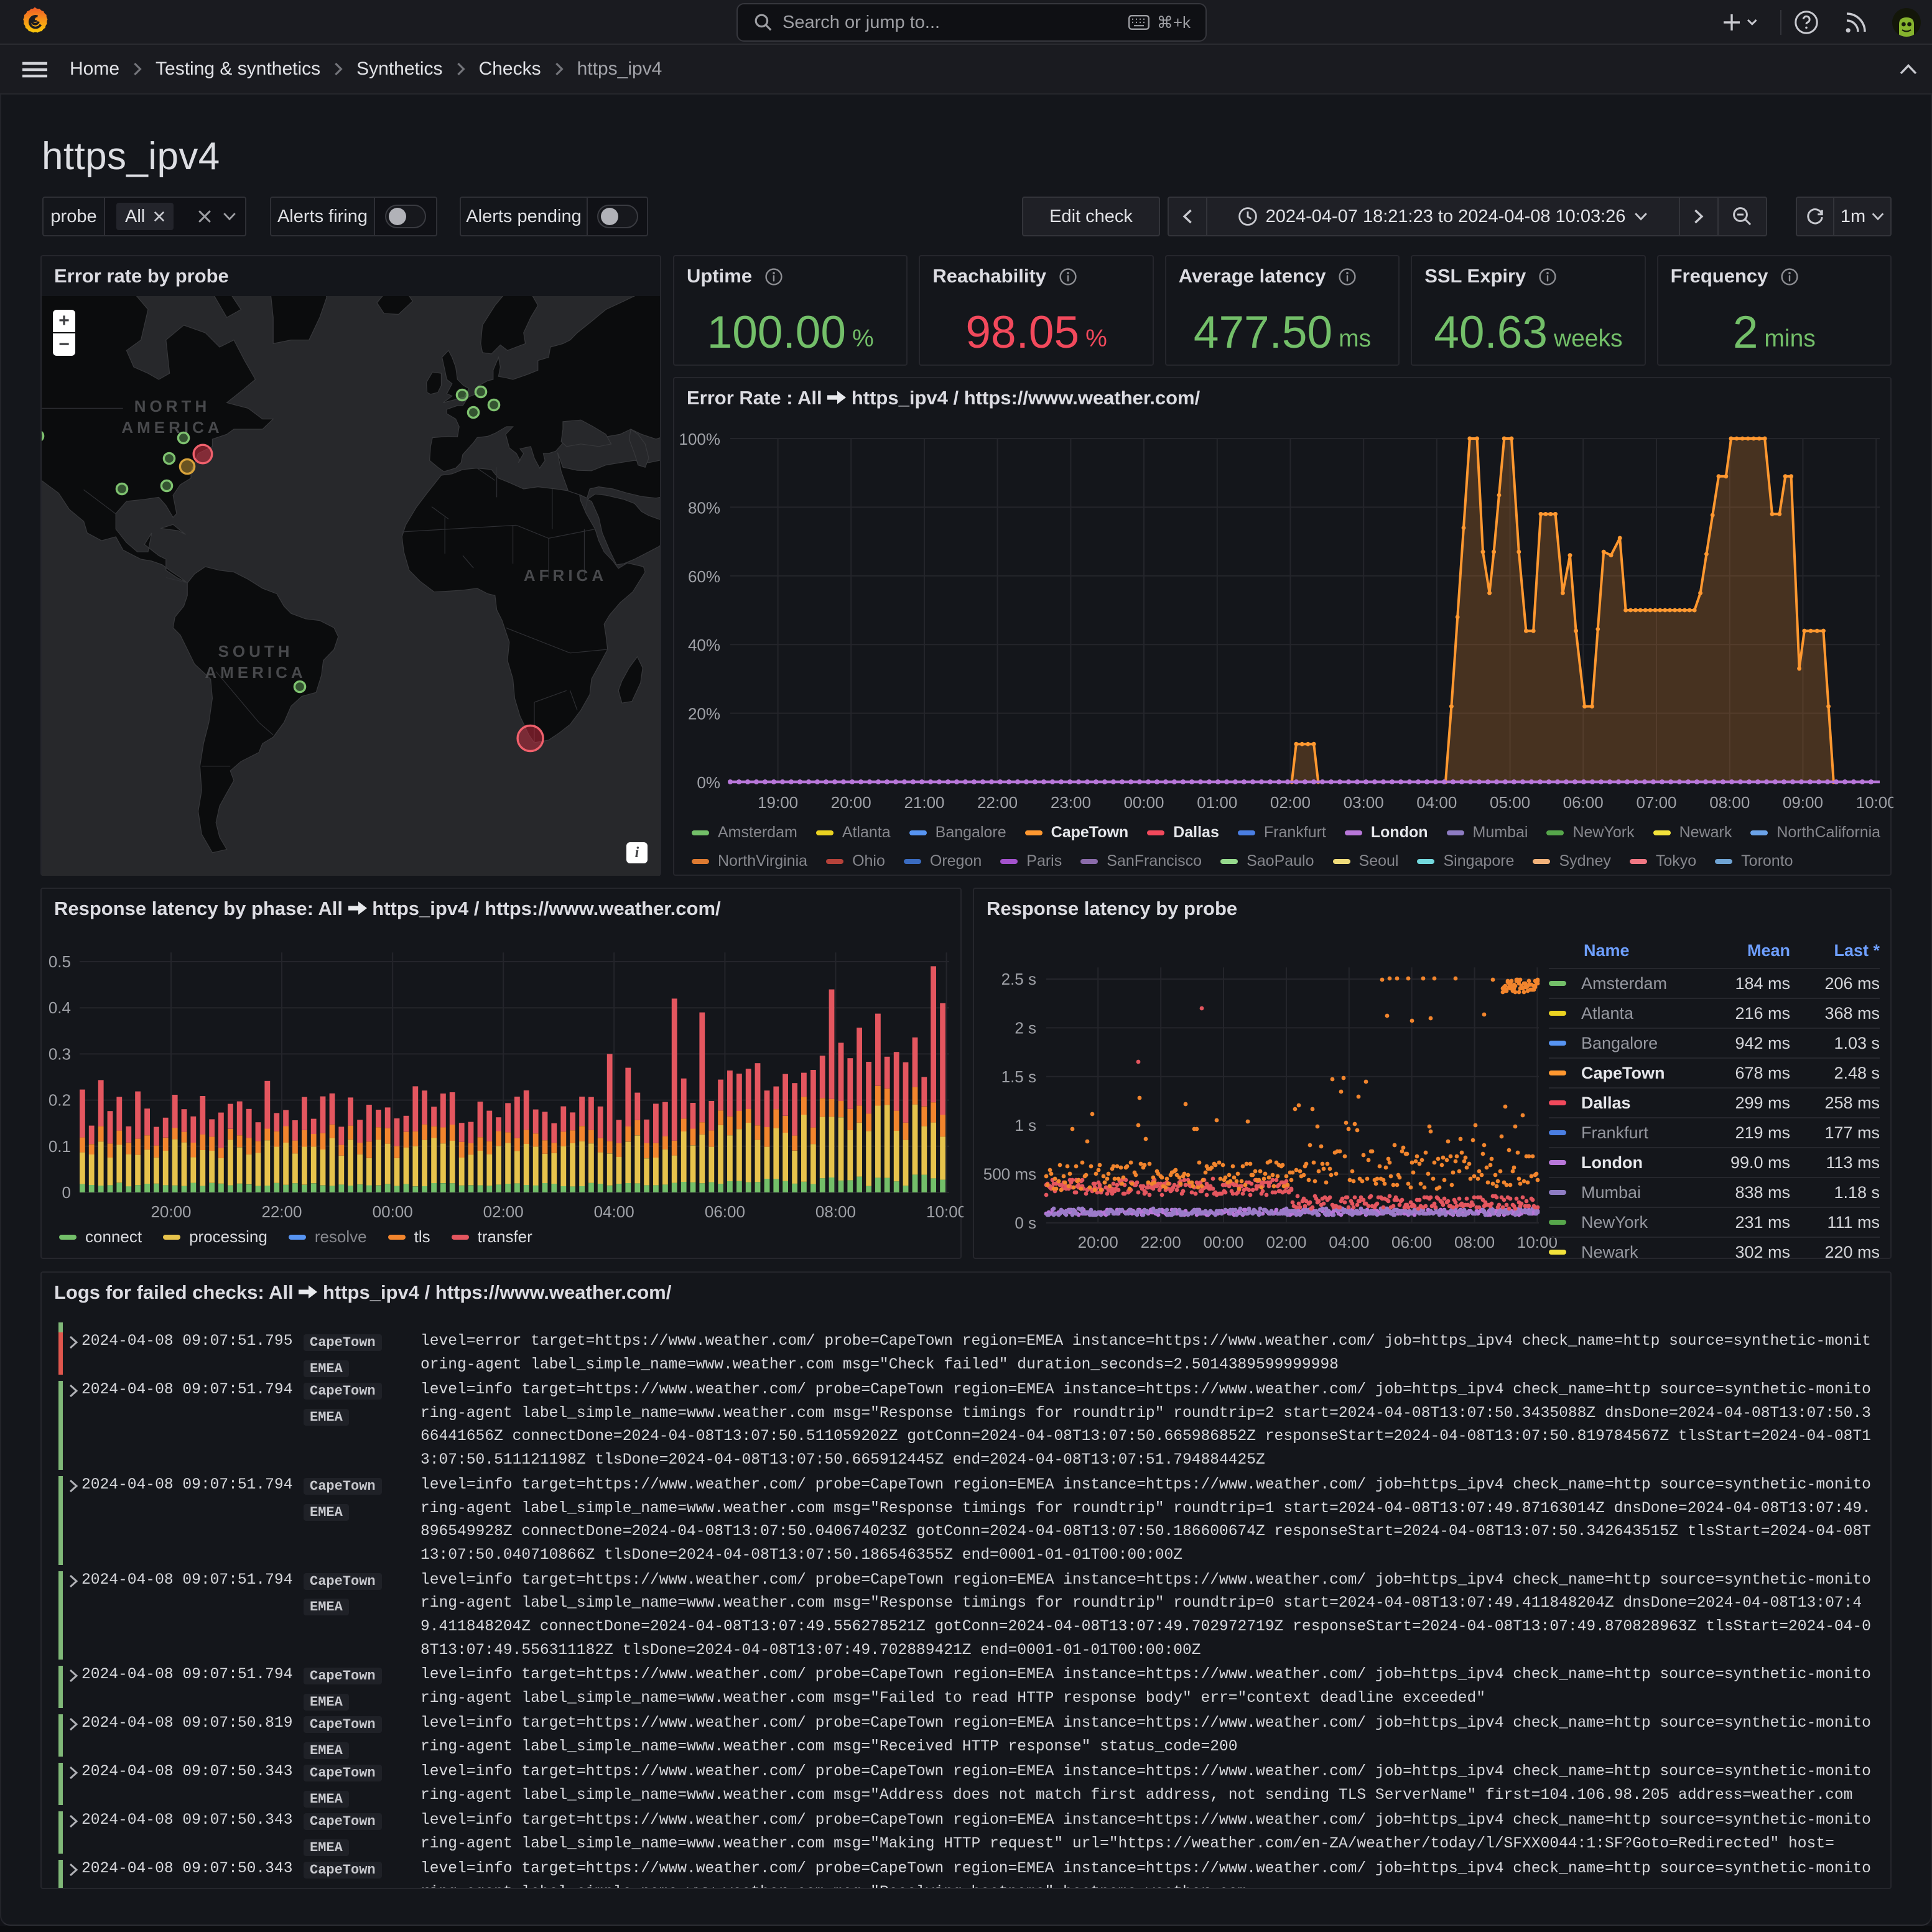  What do you see at coordinates (704, 645) in the screenshot?
I see `svg-text: 40%` at bounding box center [704, 645].